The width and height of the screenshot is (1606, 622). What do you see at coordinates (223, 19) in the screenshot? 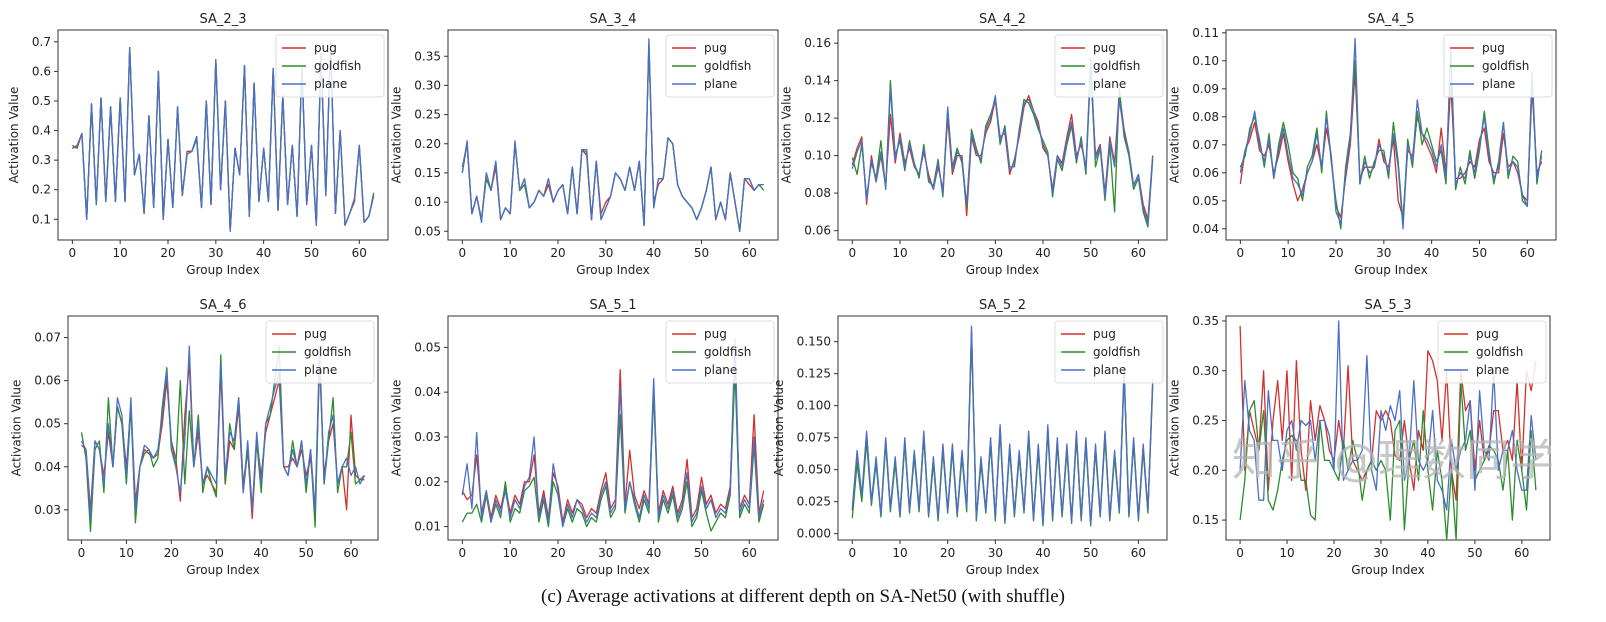
I see `subplot-title: SA_2_3` at bounding box center [223, 19].